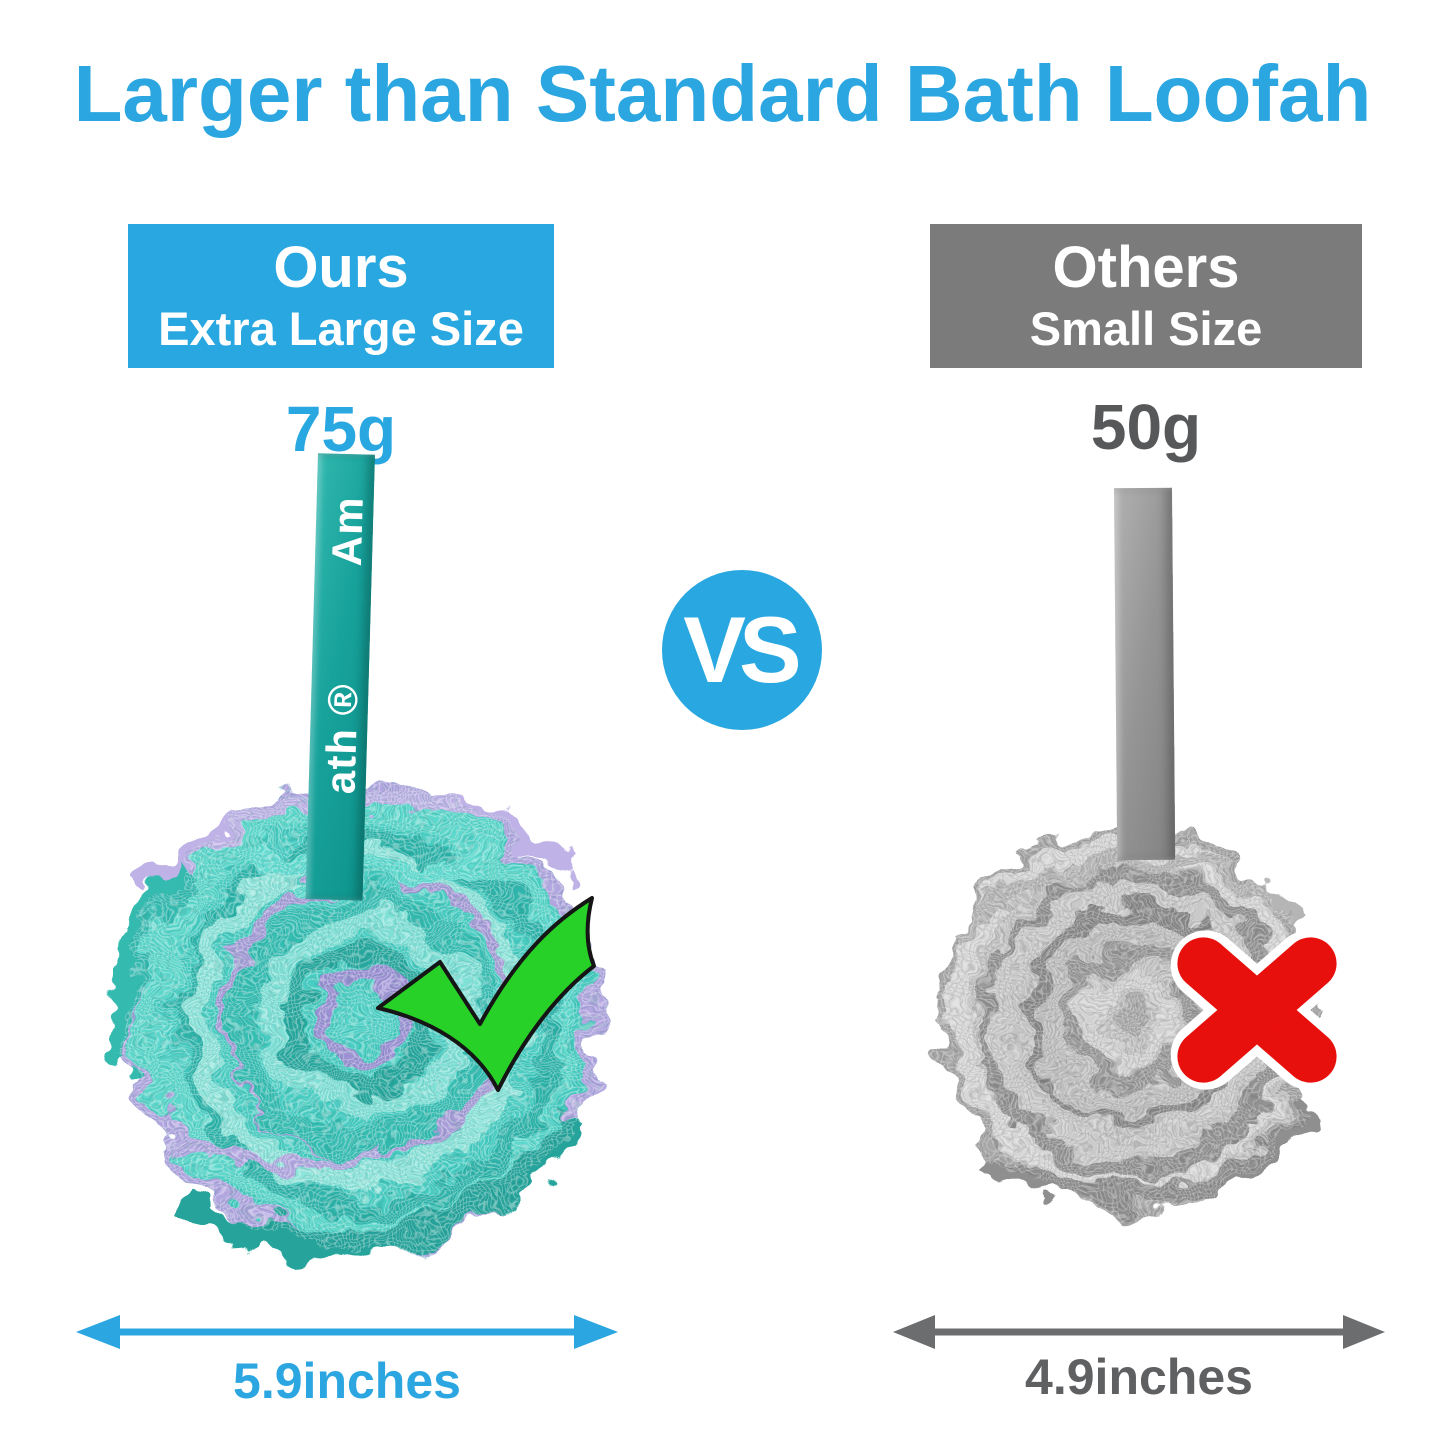 The image size is (1445, 1445). What do you see at coordinates (355, 1019) in the screenshot?
I see `ours-loofah-image` at bounding box center [355, 1019].